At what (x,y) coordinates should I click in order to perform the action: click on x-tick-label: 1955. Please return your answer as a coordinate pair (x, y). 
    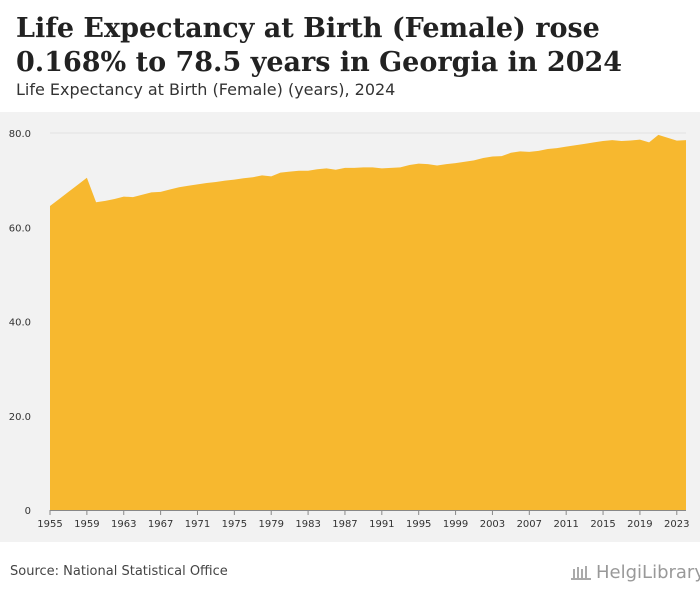
    Looking at the image, I should click on (49, 524).